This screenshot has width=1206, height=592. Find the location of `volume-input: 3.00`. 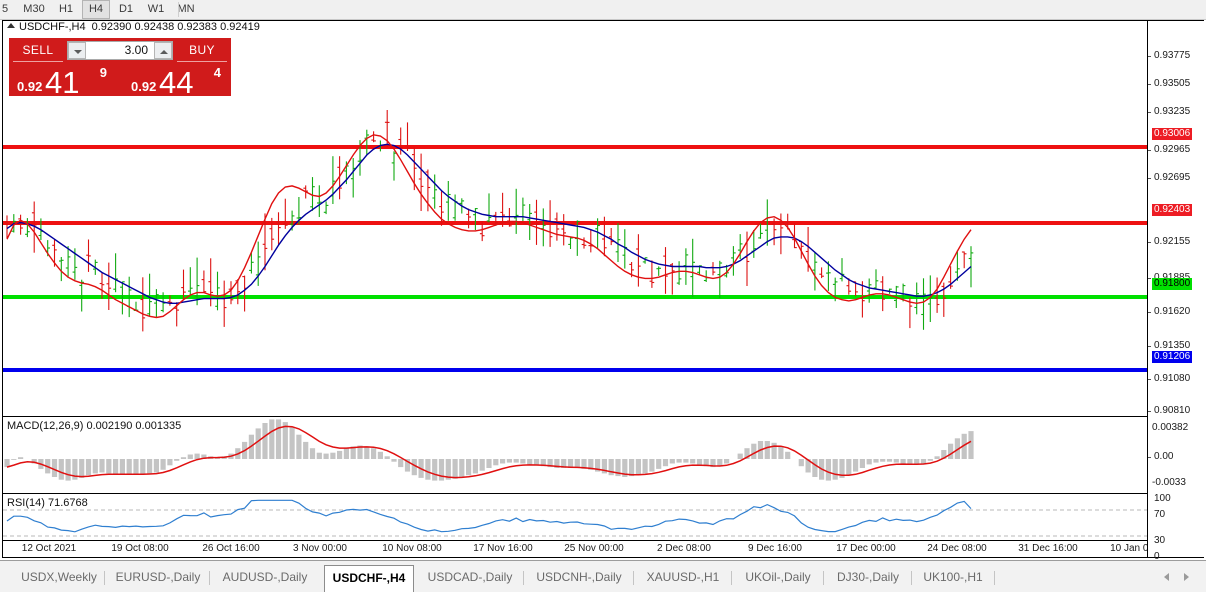

volume-input: 3.00 is located at coordinates (120, 50).